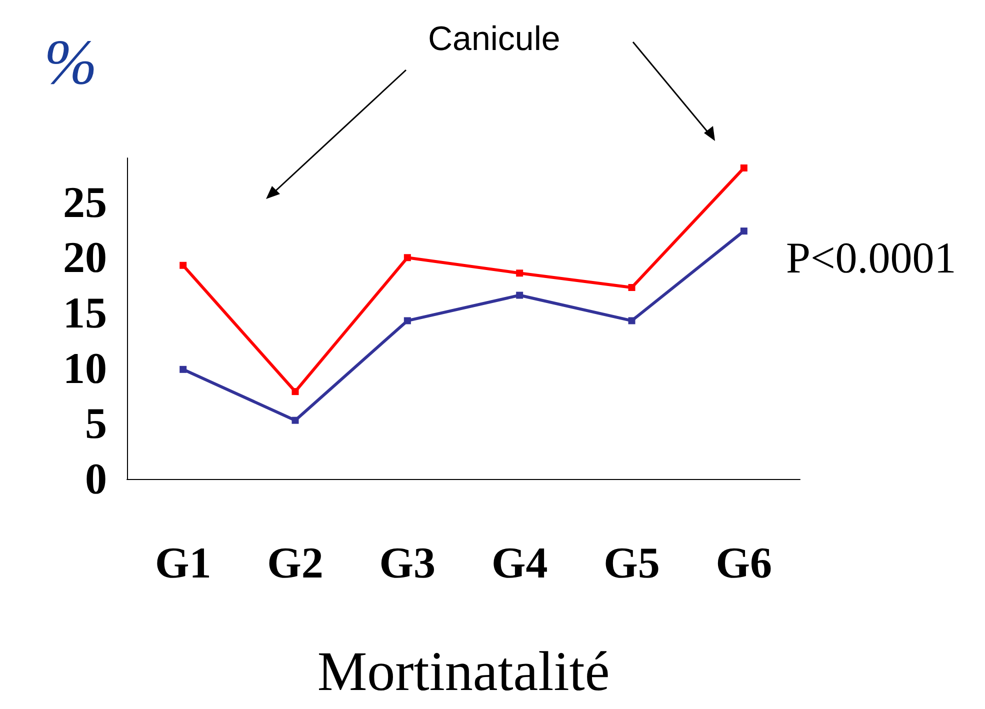 This screenshot has height=709, width=985. What do you see at coordinates (295, 563) in the screenshot?
I see `x-tick-label: G2` at bounding box center [295, 563].